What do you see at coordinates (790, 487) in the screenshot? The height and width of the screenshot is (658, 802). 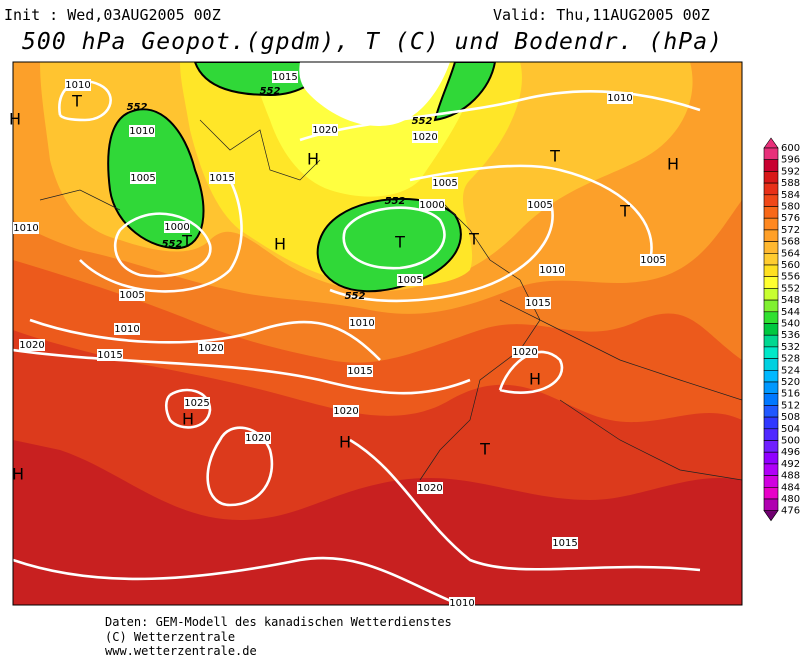 I see `colorbar-label: 484` at bounding box center [790, 487].